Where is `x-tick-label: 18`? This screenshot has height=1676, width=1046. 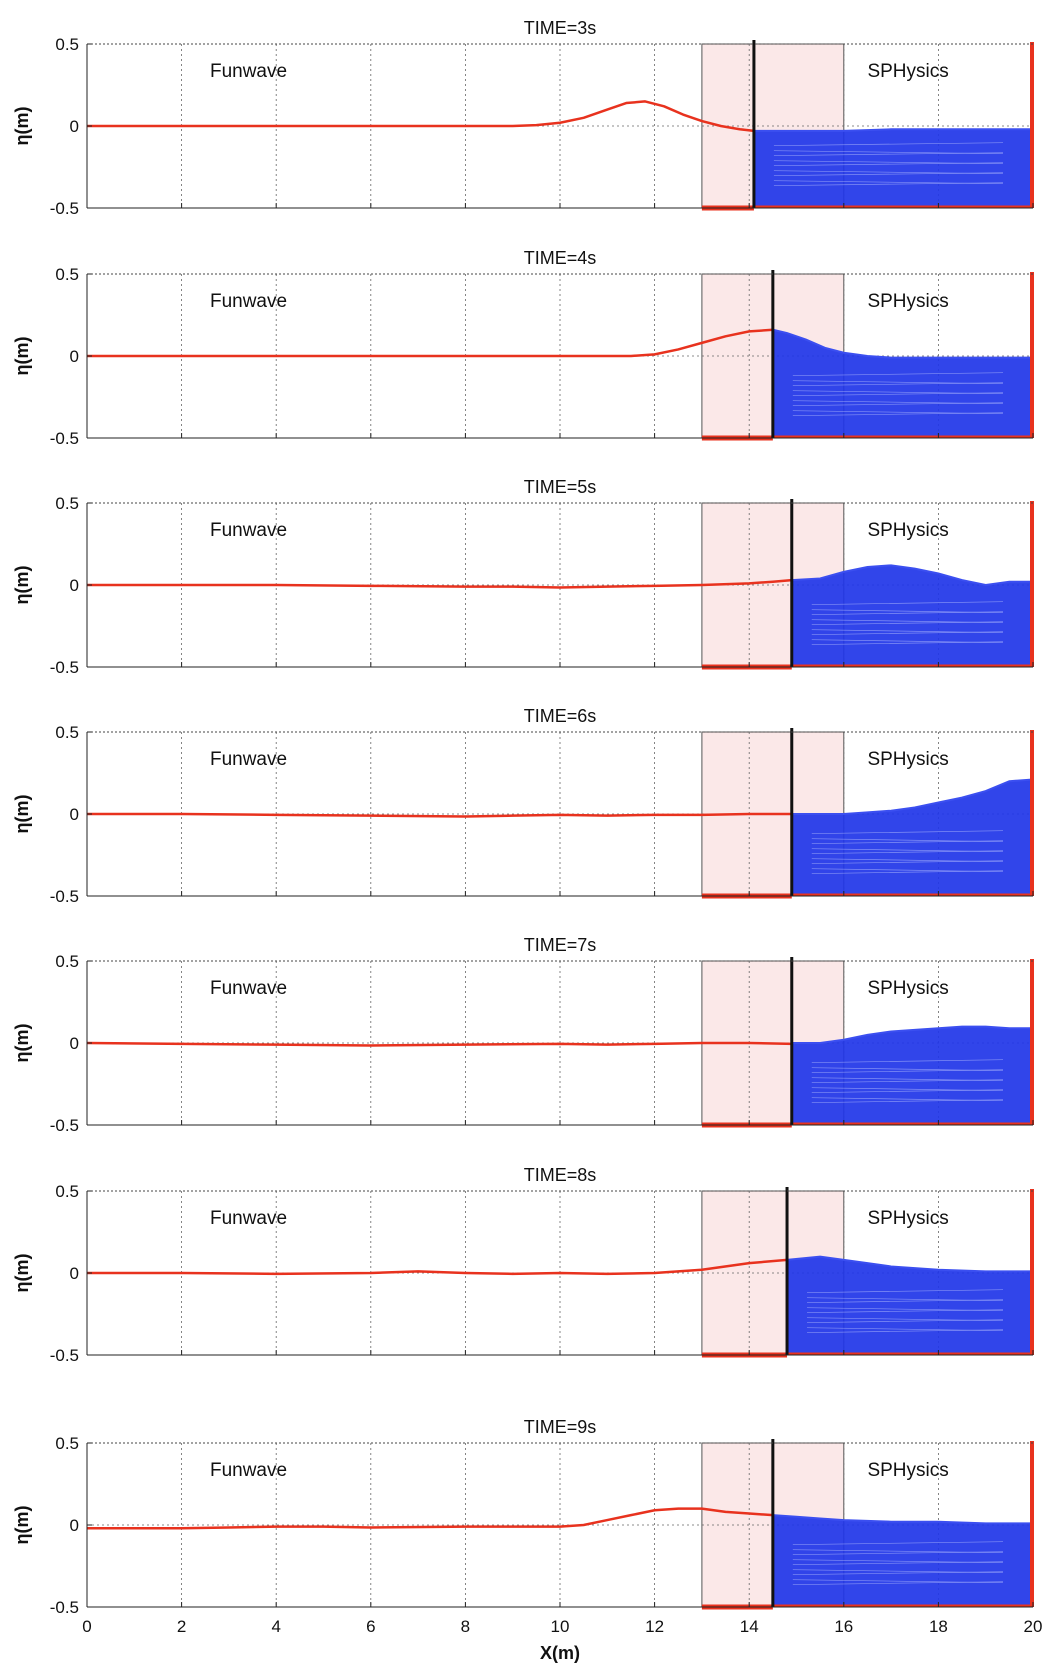 x-tick-label: 18 is located at coordinates (938, 1626).